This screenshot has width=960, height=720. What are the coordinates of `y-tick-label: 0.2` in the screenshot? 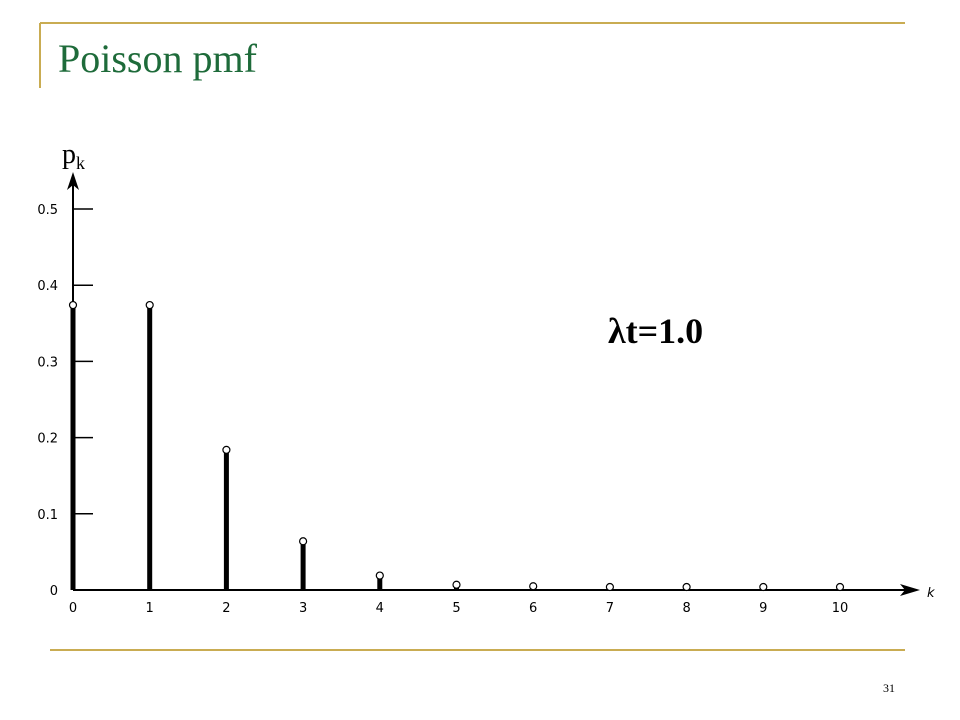 It's located at (47, 439).